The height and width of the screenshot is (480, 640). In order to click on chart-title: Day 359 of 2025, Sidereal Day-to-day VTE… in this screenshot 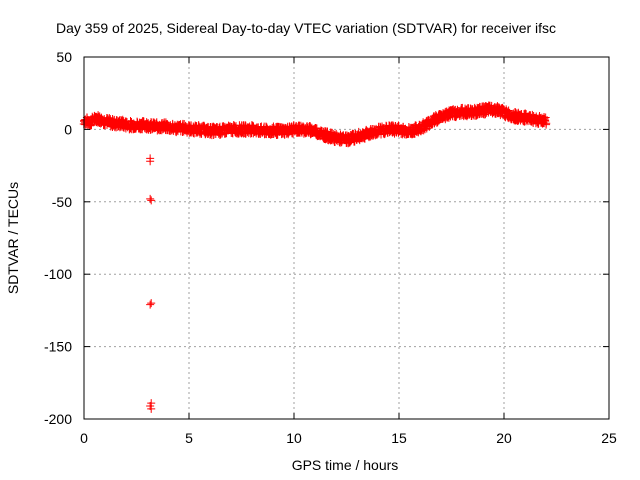, I will do `click(306, 28)`.